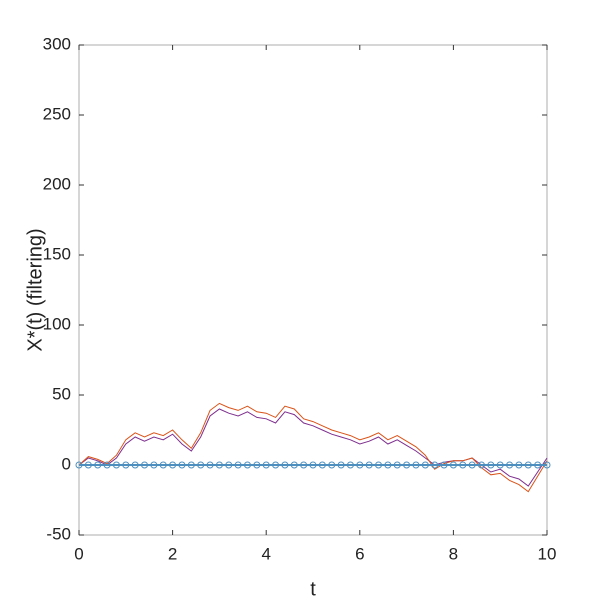 This screenshot has height=605, width=605. I want to click on y-tick-label: 100, so click(57, 323).